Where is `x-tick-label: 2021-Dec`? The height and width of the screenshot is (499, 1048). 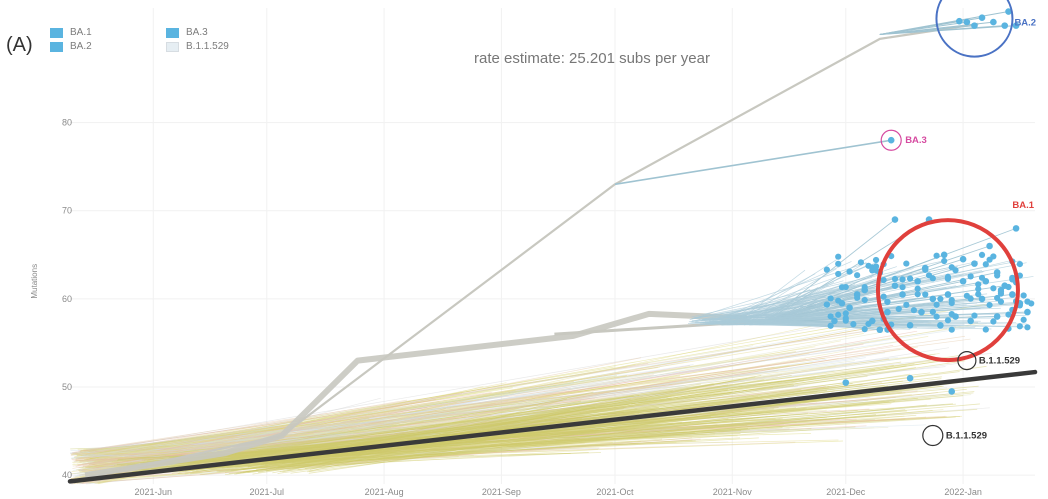
x-tick-label: 2021-Dec is located at coordinates (846, 492).